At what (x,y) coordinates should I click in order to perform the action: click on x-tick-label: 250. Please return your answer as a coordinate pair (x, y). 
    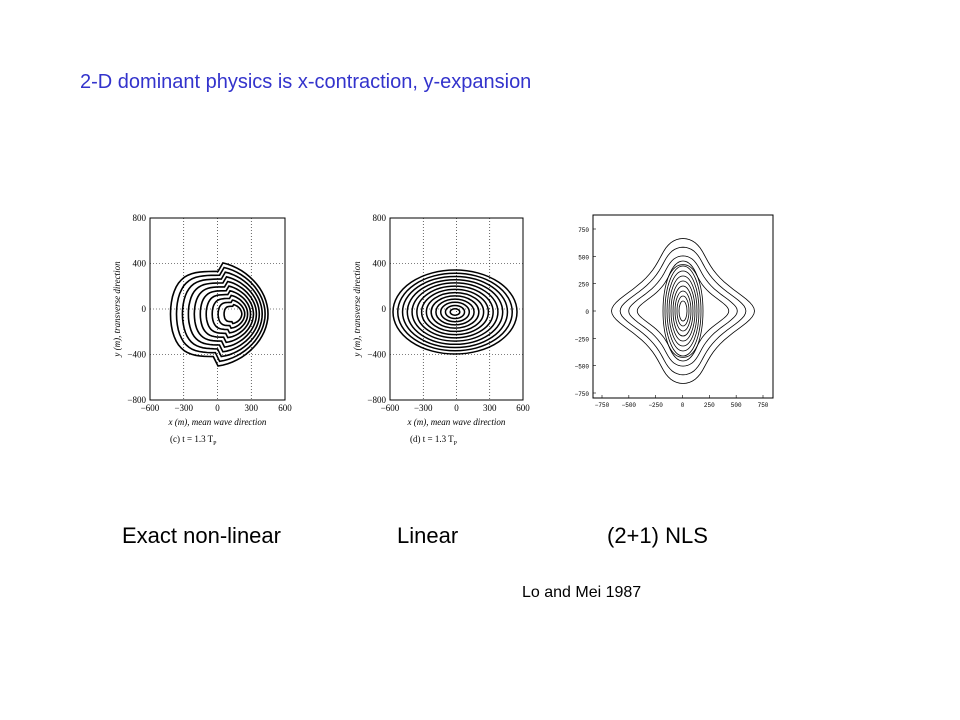
    Looking at the image, I should click on (709, 405).